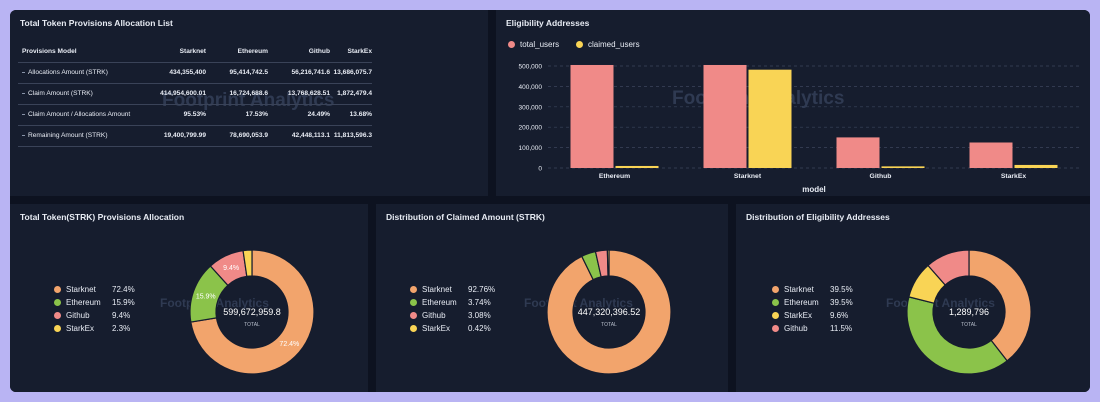  Describe the element at coordinates (841, 289) in the screenshot. I see `legend-percent: 39.5%` at that location.